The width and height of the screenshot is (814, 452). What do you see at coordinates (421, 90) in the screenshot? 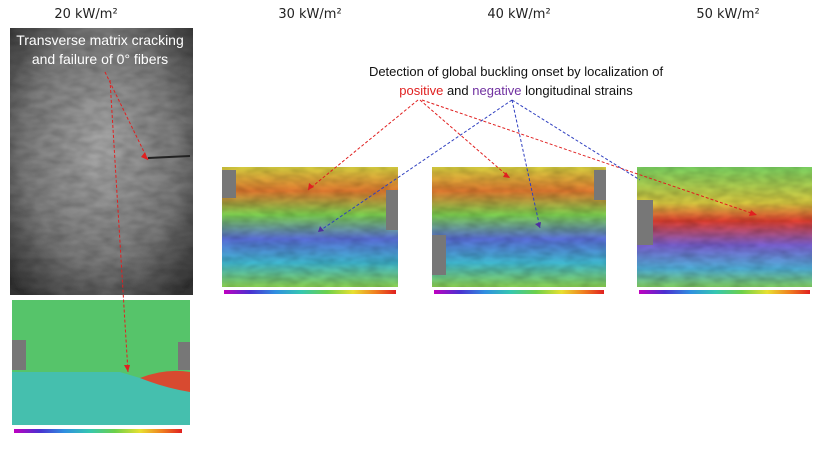
I see `positive: positive` at bounding box center [421, 90].